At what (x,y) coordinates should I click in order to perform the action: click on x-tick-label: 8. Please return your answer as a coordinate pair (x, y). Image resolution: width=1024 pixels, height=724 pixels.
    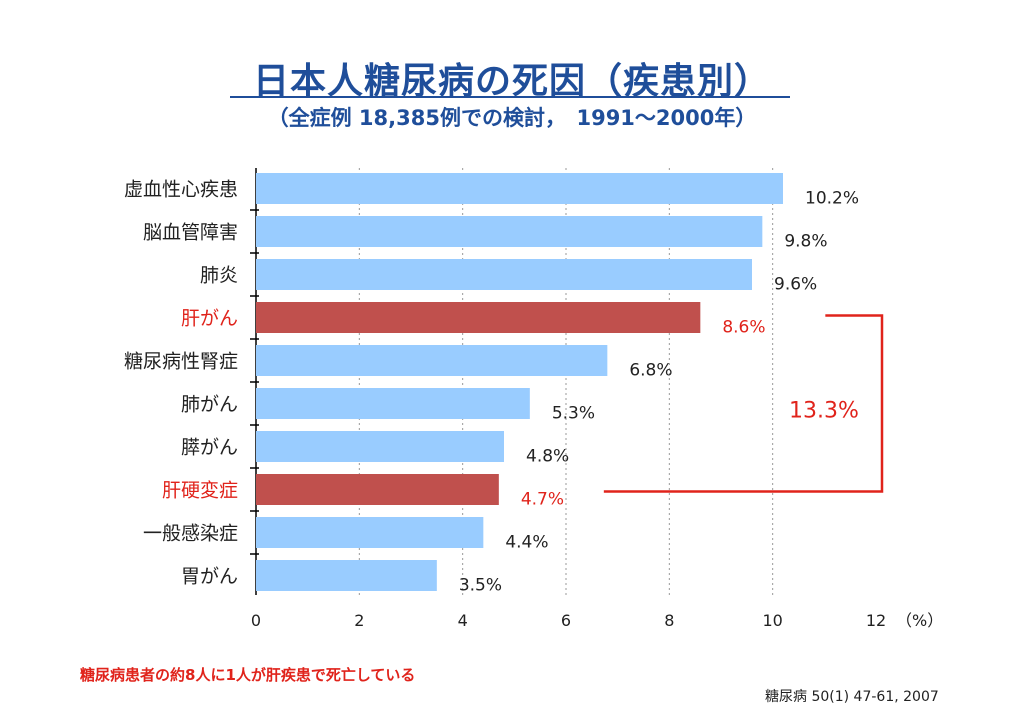
    Looking at the image, I should click on (669, 620).